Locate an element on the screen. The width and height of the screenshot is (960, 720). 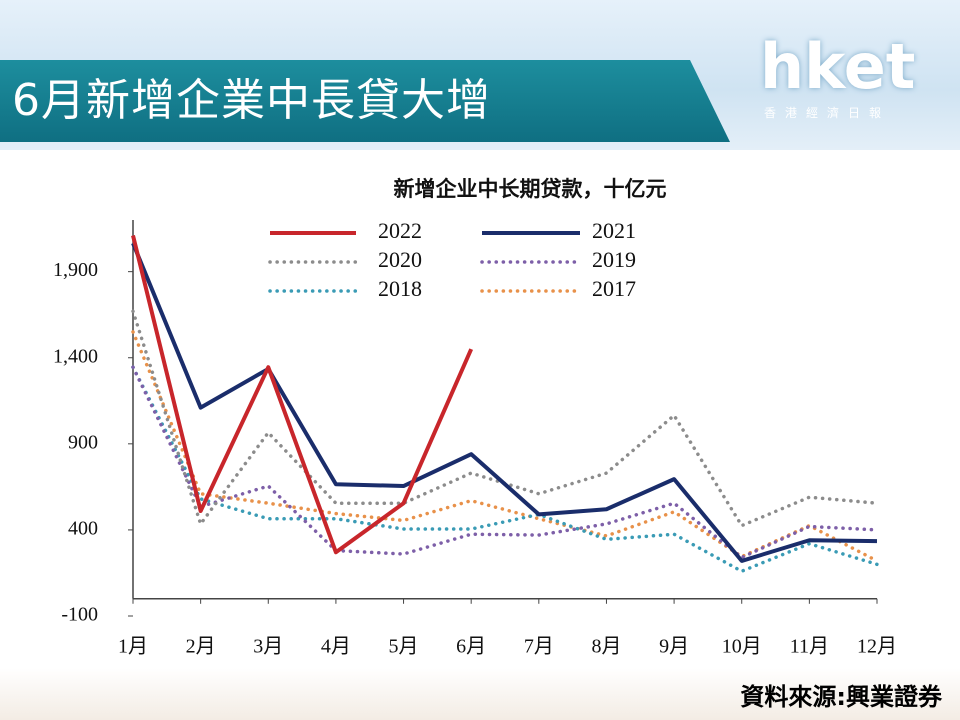
x-tick-label: 10月 is located at coordinates (742, 647).